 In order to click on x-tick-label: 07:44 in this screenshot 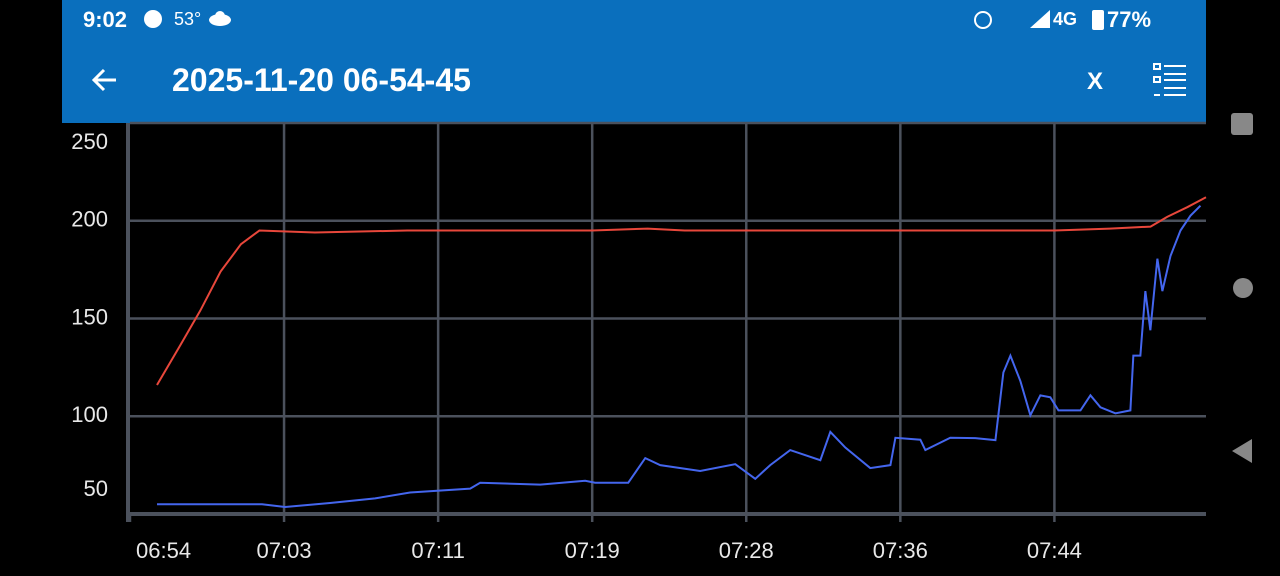, I will do `click(1054, 550)`.